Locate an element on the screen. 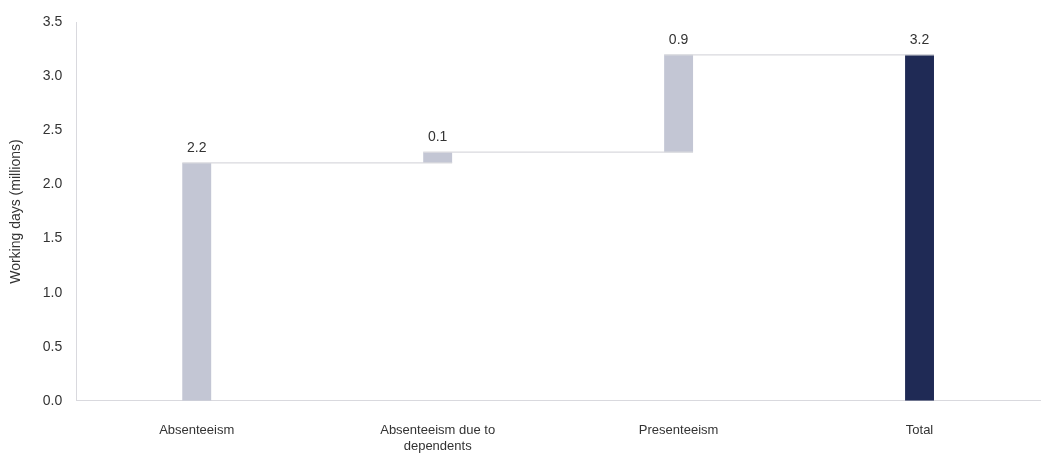 The image size is (1046, 476). y-tick-label: 1.5 is located at coordinates (52, 237).